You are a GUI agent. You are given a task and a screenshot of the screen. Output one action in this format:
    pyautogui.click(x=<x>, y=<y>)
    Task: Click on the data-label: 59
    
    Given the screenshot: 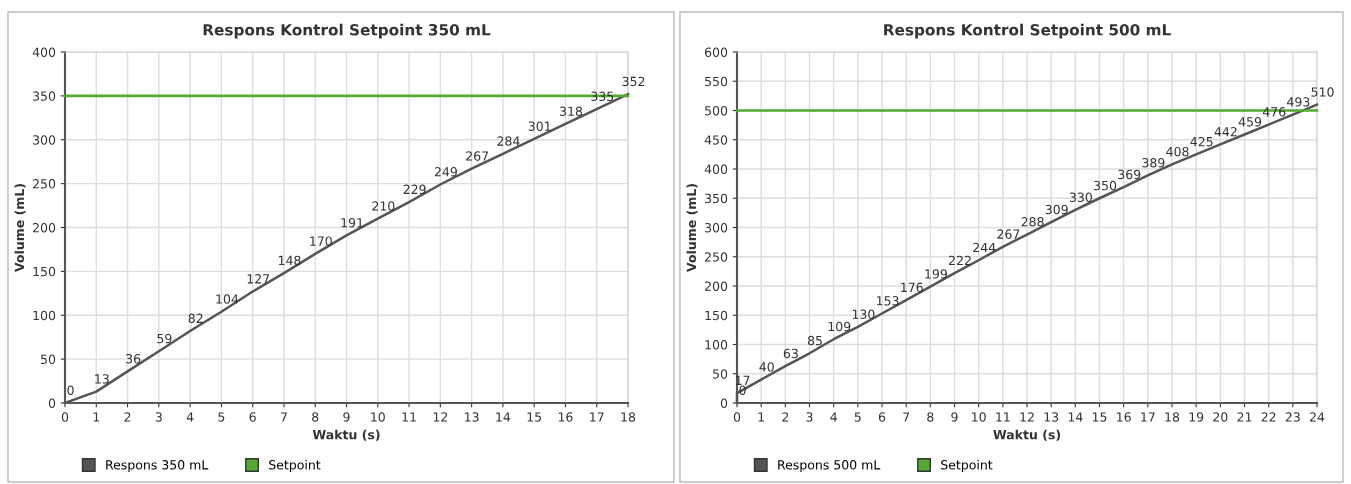 What is the action you would take?
    pyautogui.click(x=164, y=338)
    